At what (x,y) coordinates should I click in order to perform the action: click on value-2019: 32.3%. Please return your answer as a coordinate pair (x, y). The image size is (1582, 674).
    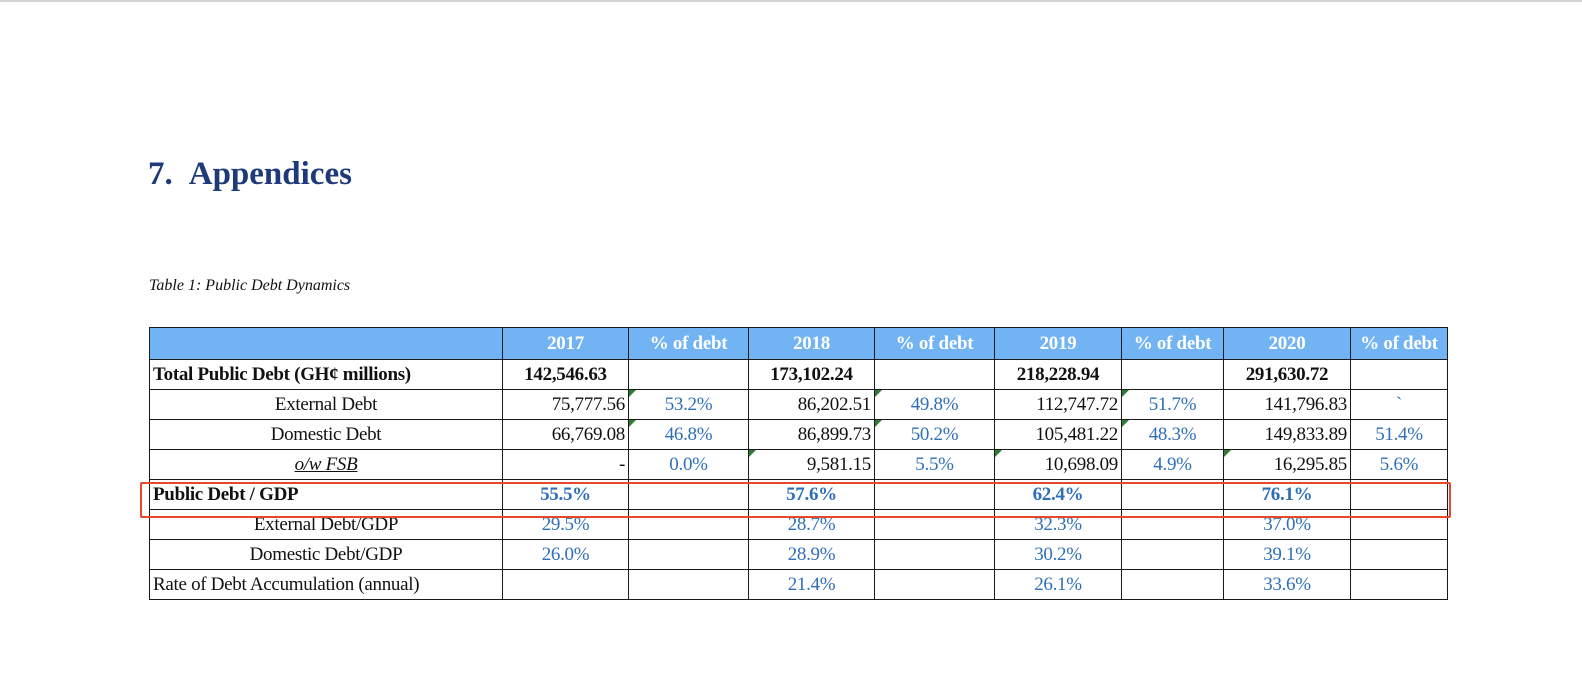
    Looking at the image, I should click on (1058, 524).